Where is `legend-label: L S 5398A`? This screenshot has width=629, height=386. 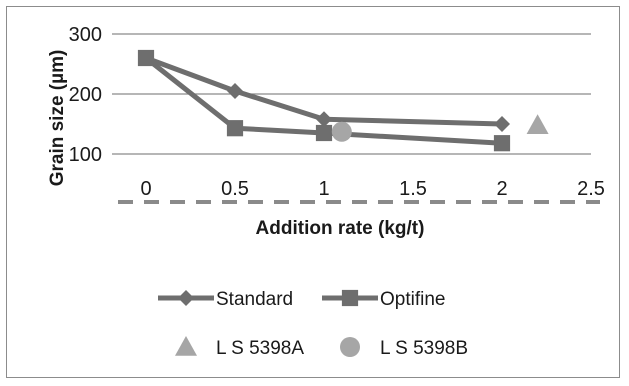
legend-label: L S 5398A is located at coordinates (260, 348).